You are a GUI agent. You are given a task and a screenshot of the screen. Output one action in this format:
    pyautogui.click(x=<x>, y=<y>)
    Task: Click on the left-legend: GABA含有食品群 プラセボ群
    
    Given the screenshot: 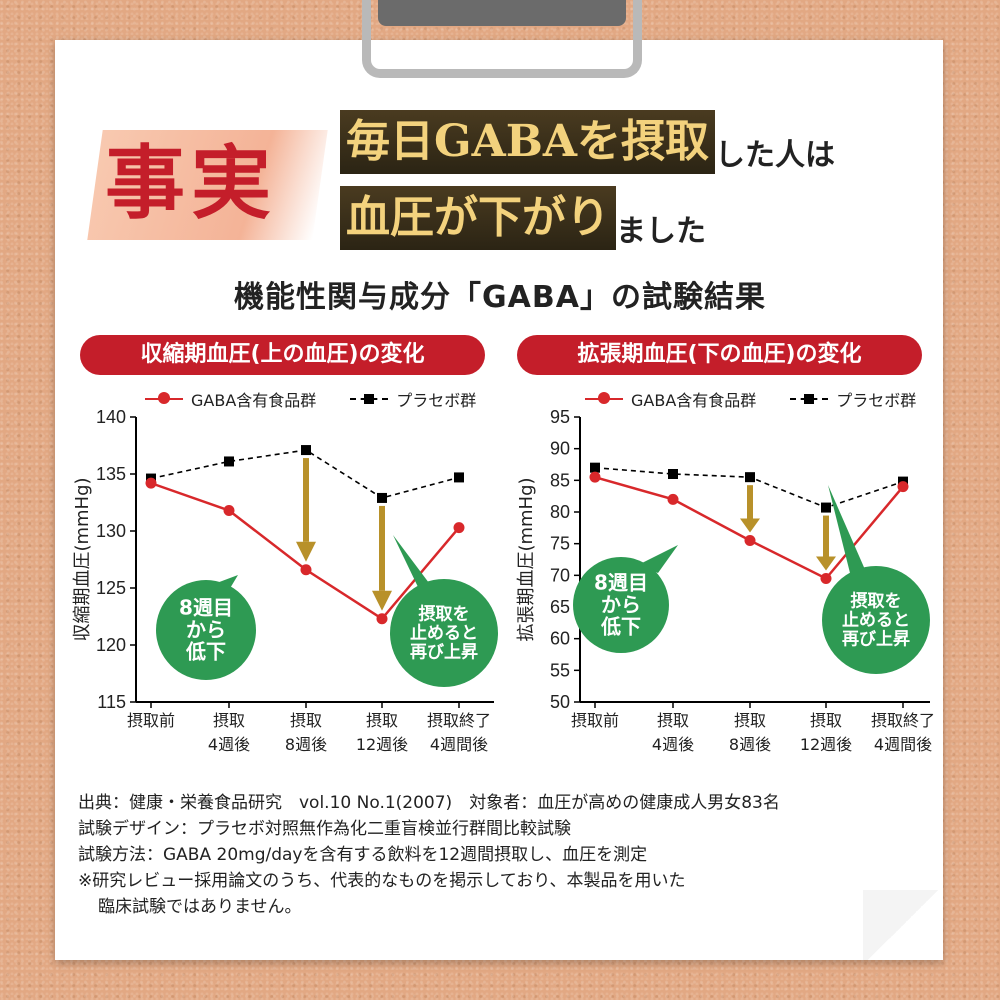 What is the action you would take?
    pyautogui.click(x=310, y=399)
    